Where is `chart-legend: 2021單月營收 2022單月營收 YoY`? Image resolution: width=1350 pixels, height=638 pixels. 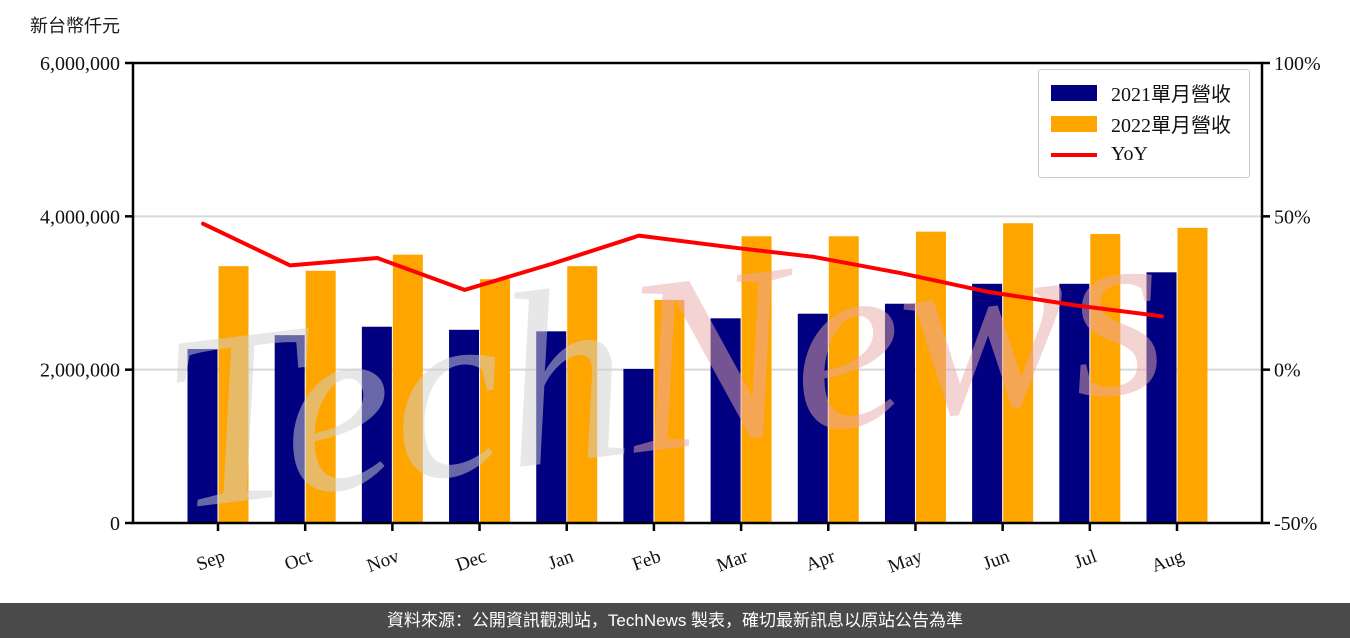 chart-legend: 2021單月營收 2022單月營收 YoY is located at coordinates (1144, 123).